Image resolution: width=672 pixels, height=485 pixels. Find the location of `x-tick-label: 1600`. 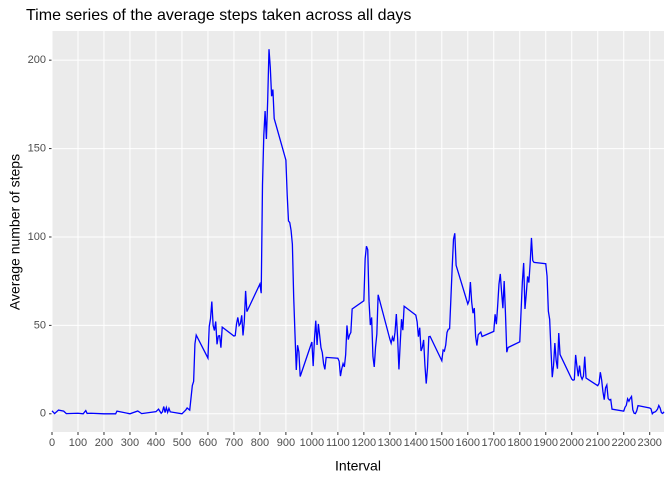

x-tick-label: 1600 is located at coordinates (468, 443).